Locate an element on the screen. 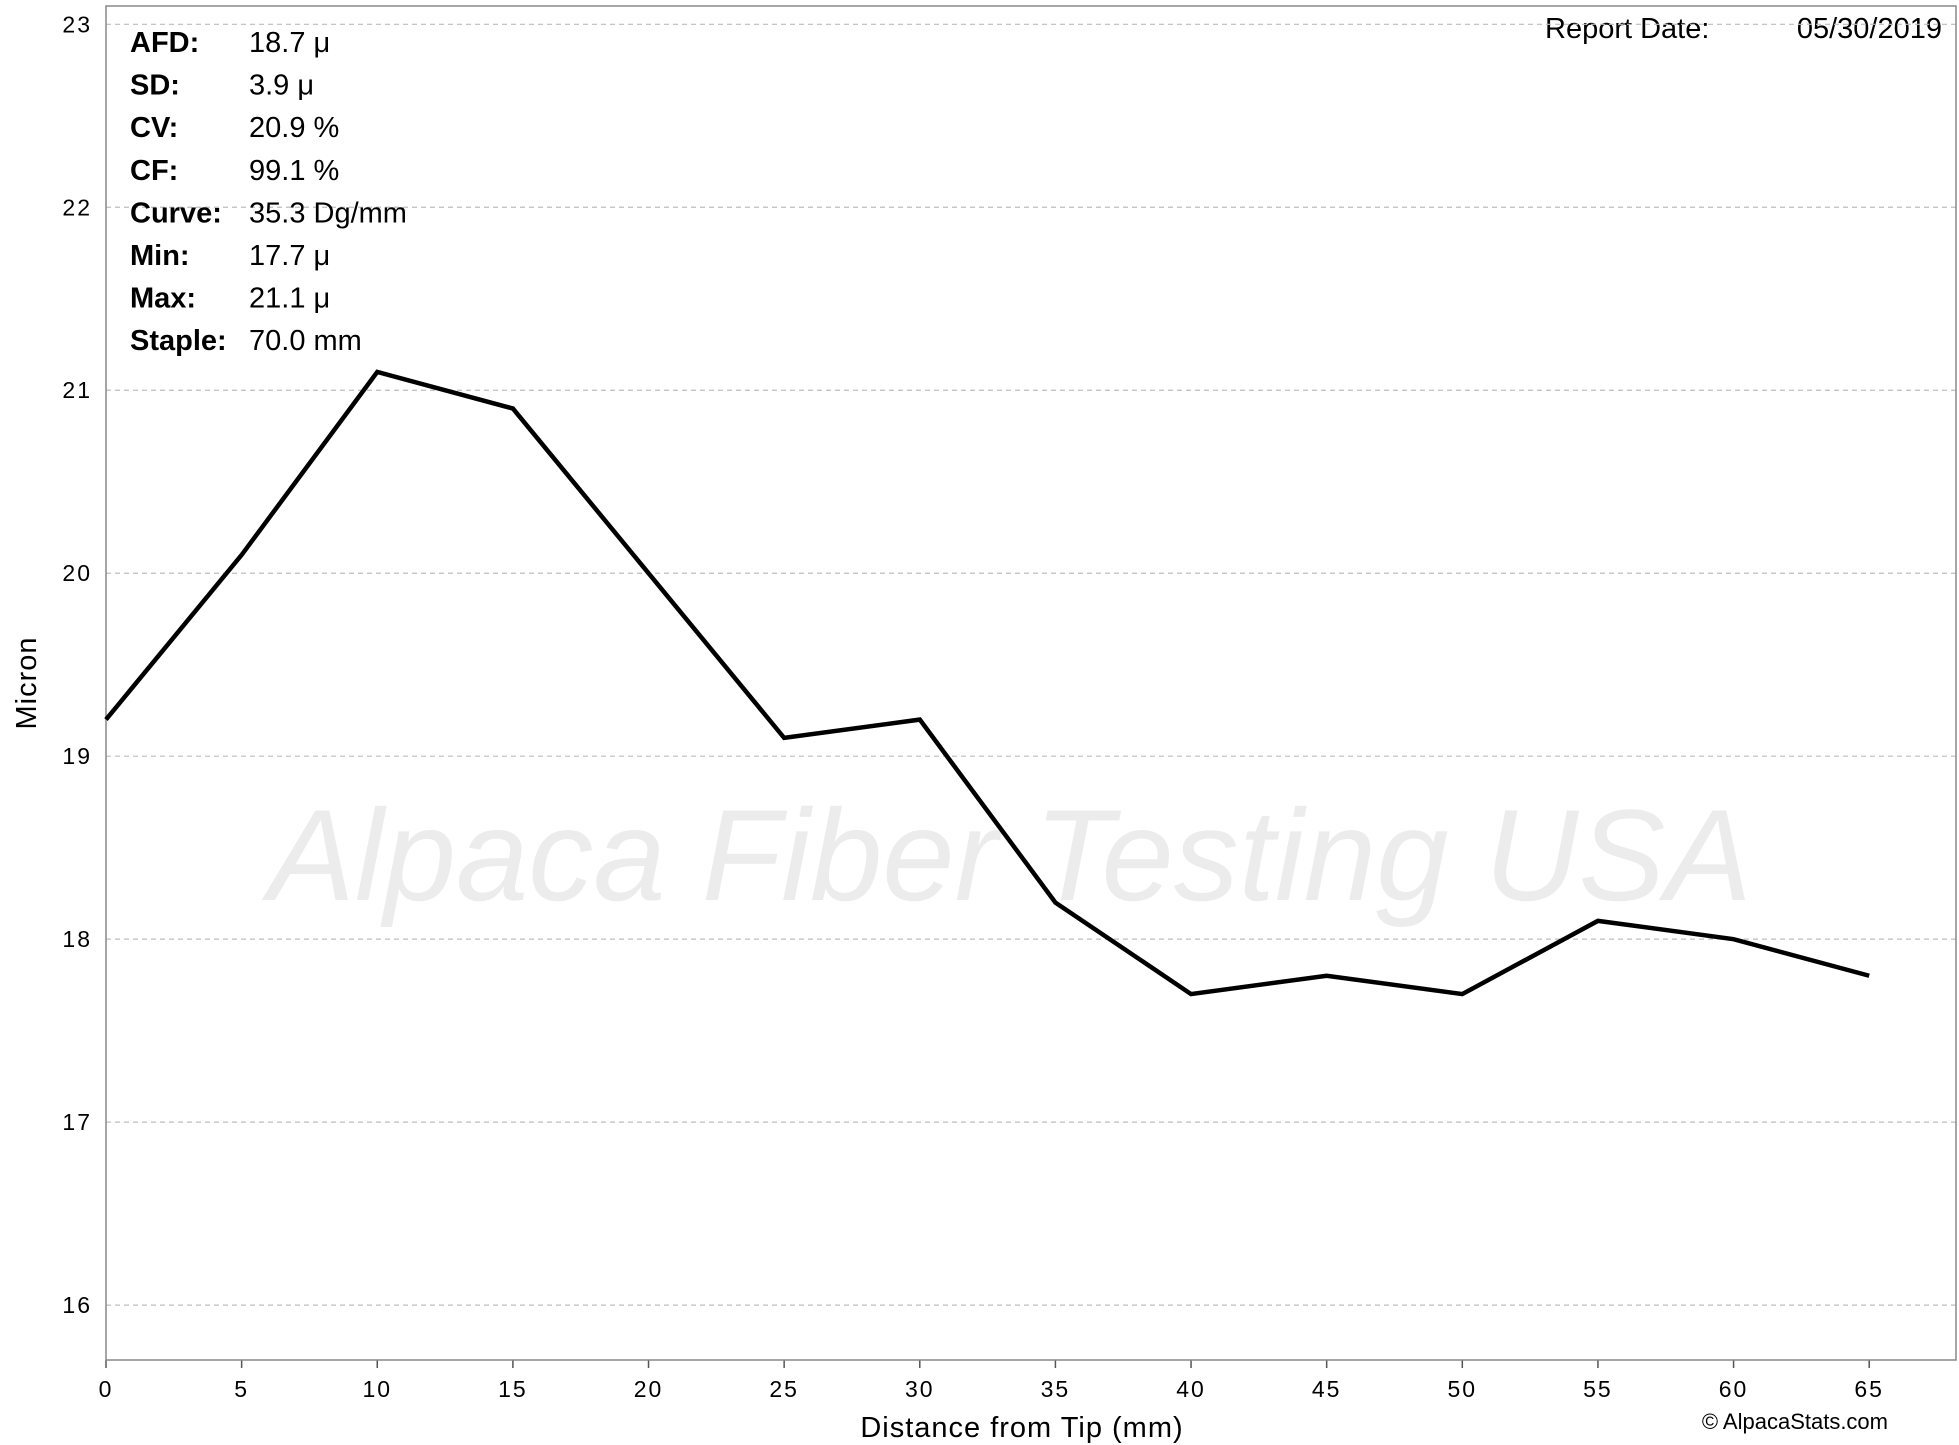  y-tick-label: 17 is located at coordinates (77, 1122).